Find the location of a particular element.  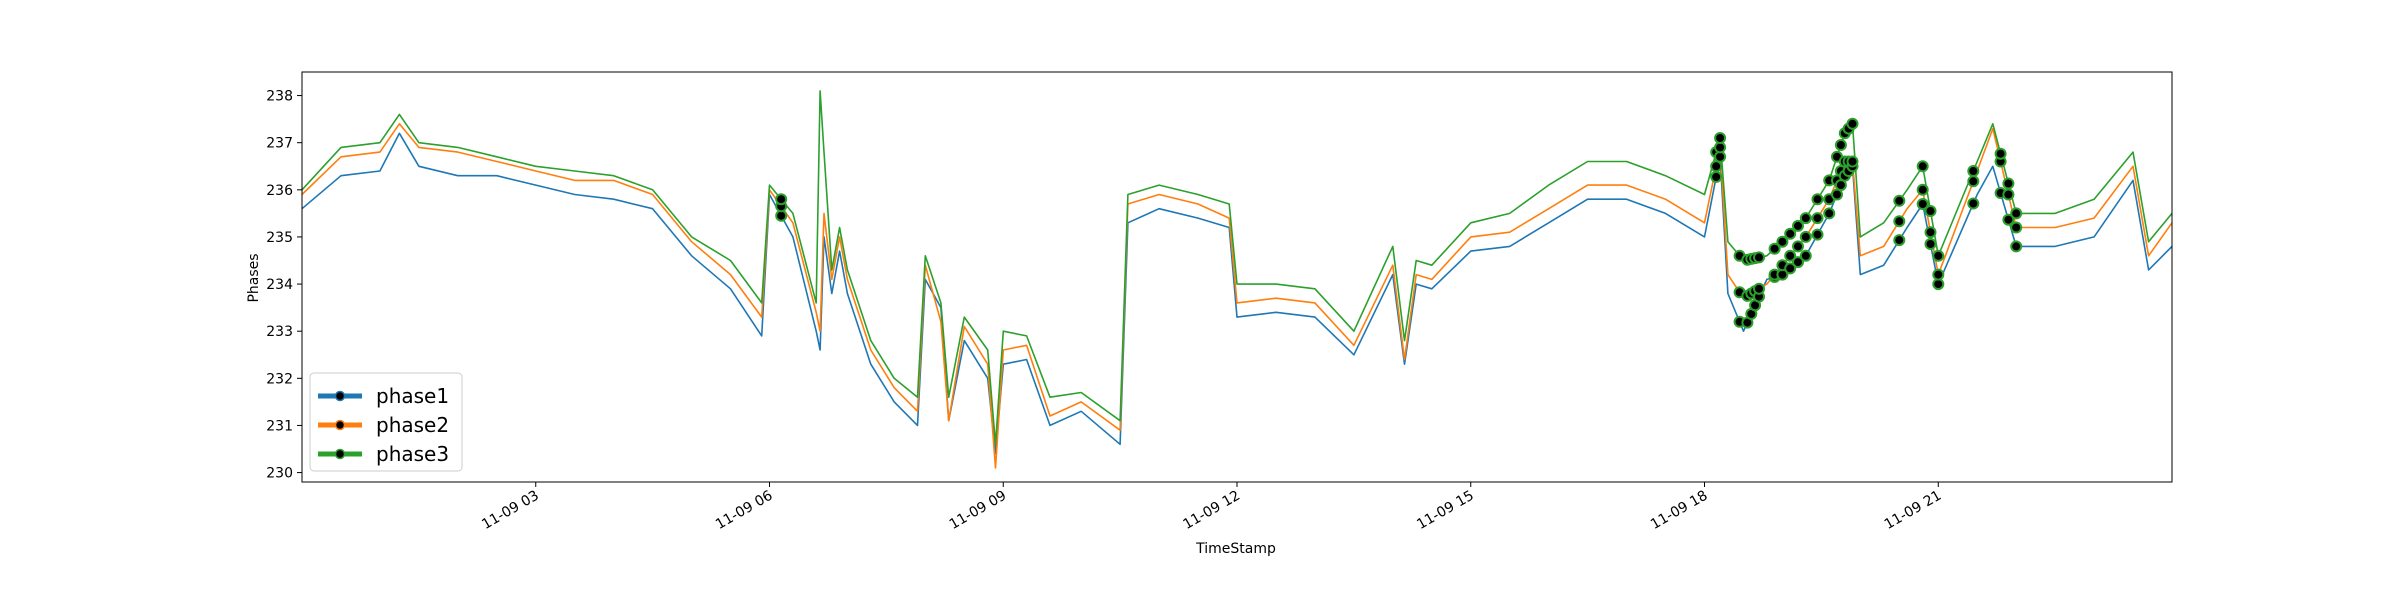

legend-marker-phase2 is located at coordinates (340, 425).